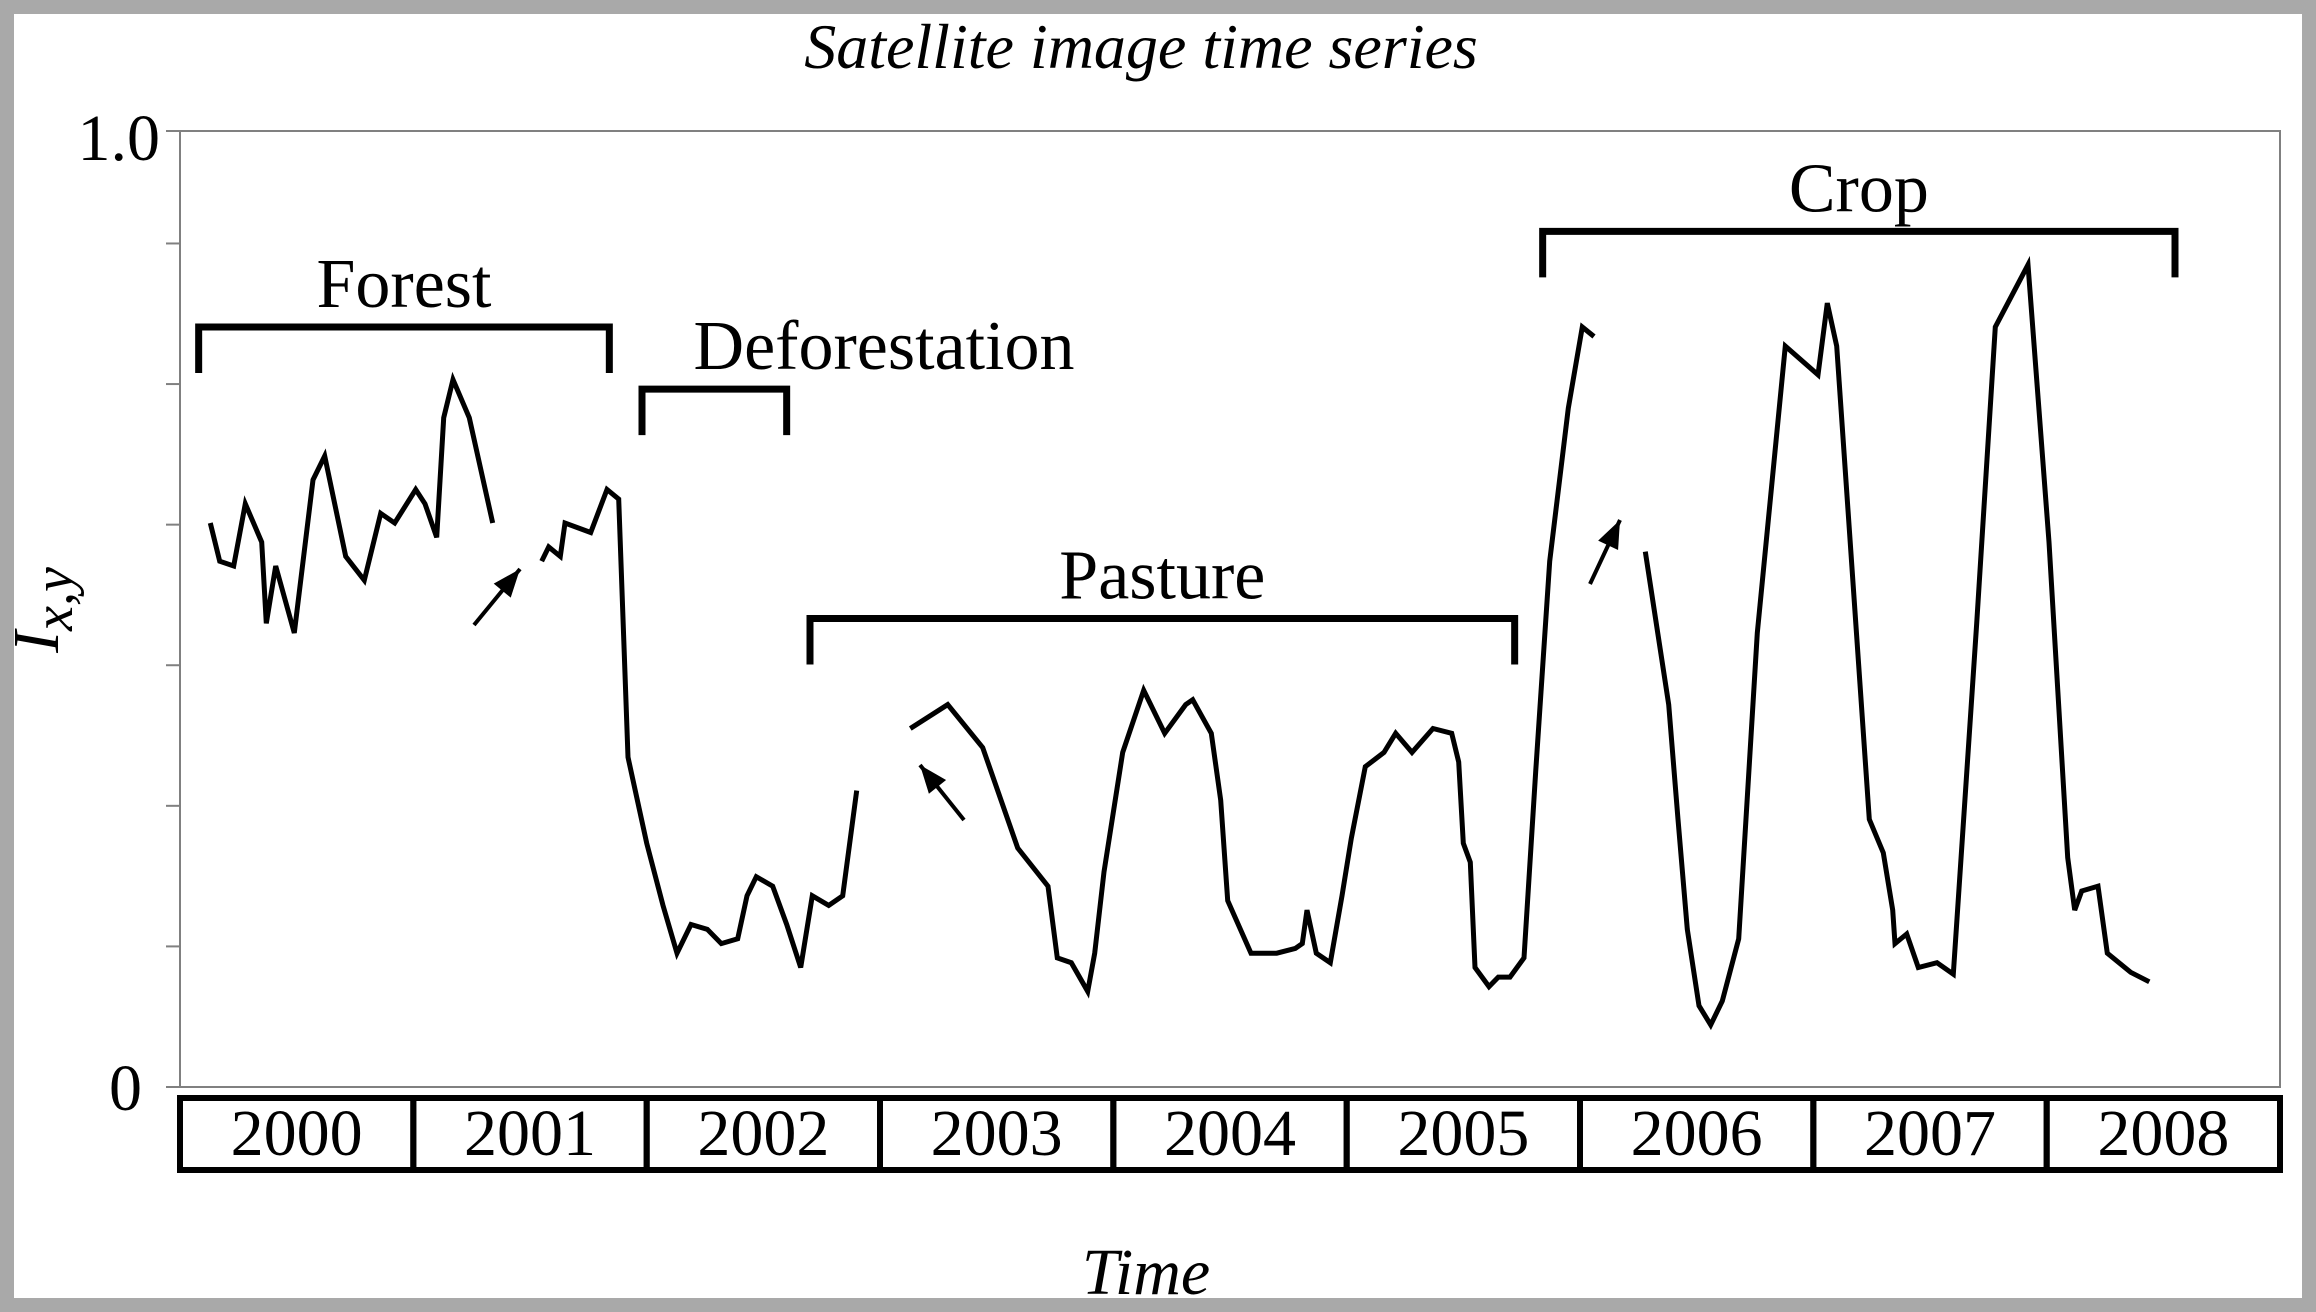  What do you see at coordinates (1859, 188) in the screenshot?
I see `annotation-label: Crop` at bounding box center [1859, 188].